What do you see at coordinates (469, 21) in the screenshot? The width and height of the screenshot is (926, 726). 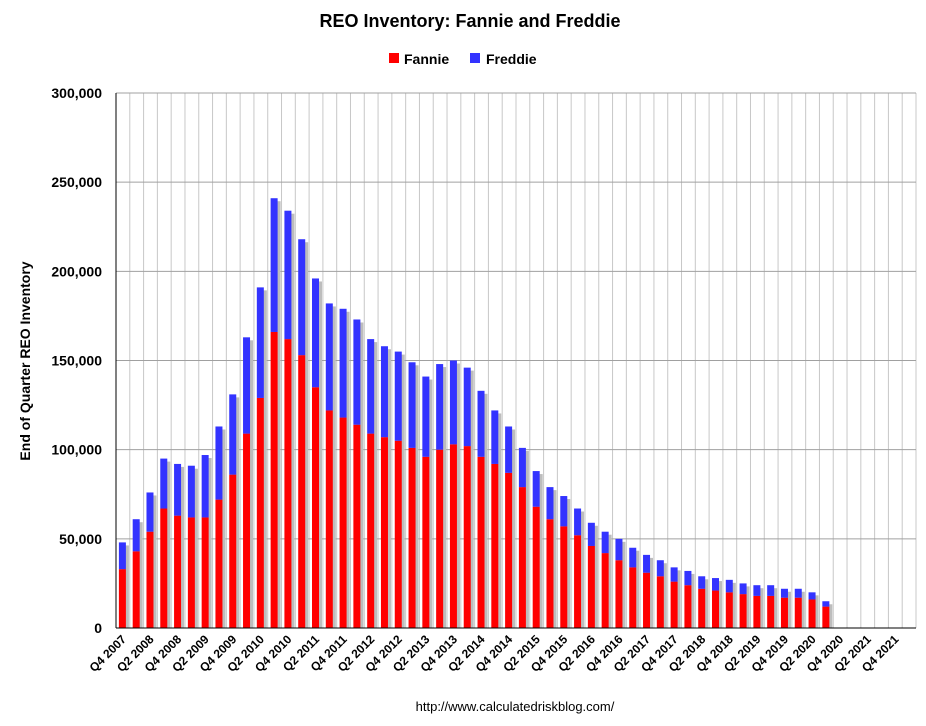 I see `chart-title: REO Inventory: Fannie and Freddie` at bounding box center [469, 21].